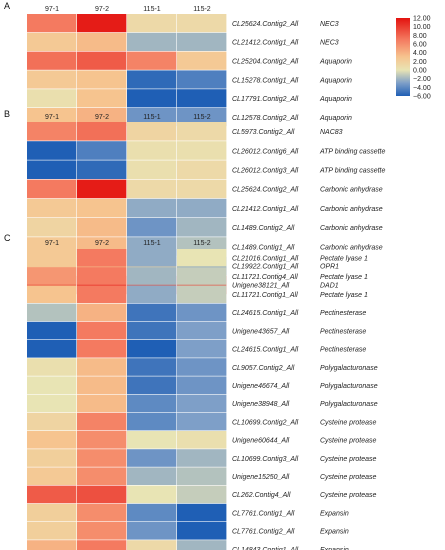  I want to click on gene-id-label: CL21016.Contig1_All, so click(265, 259).